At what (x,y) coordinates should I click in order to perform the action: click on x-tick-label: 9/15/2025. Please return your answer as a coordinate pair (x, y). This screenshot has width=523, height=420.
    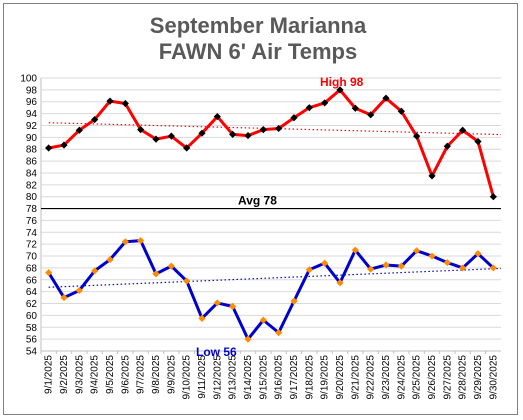
    Looking at the image, I should click on (263, 377).